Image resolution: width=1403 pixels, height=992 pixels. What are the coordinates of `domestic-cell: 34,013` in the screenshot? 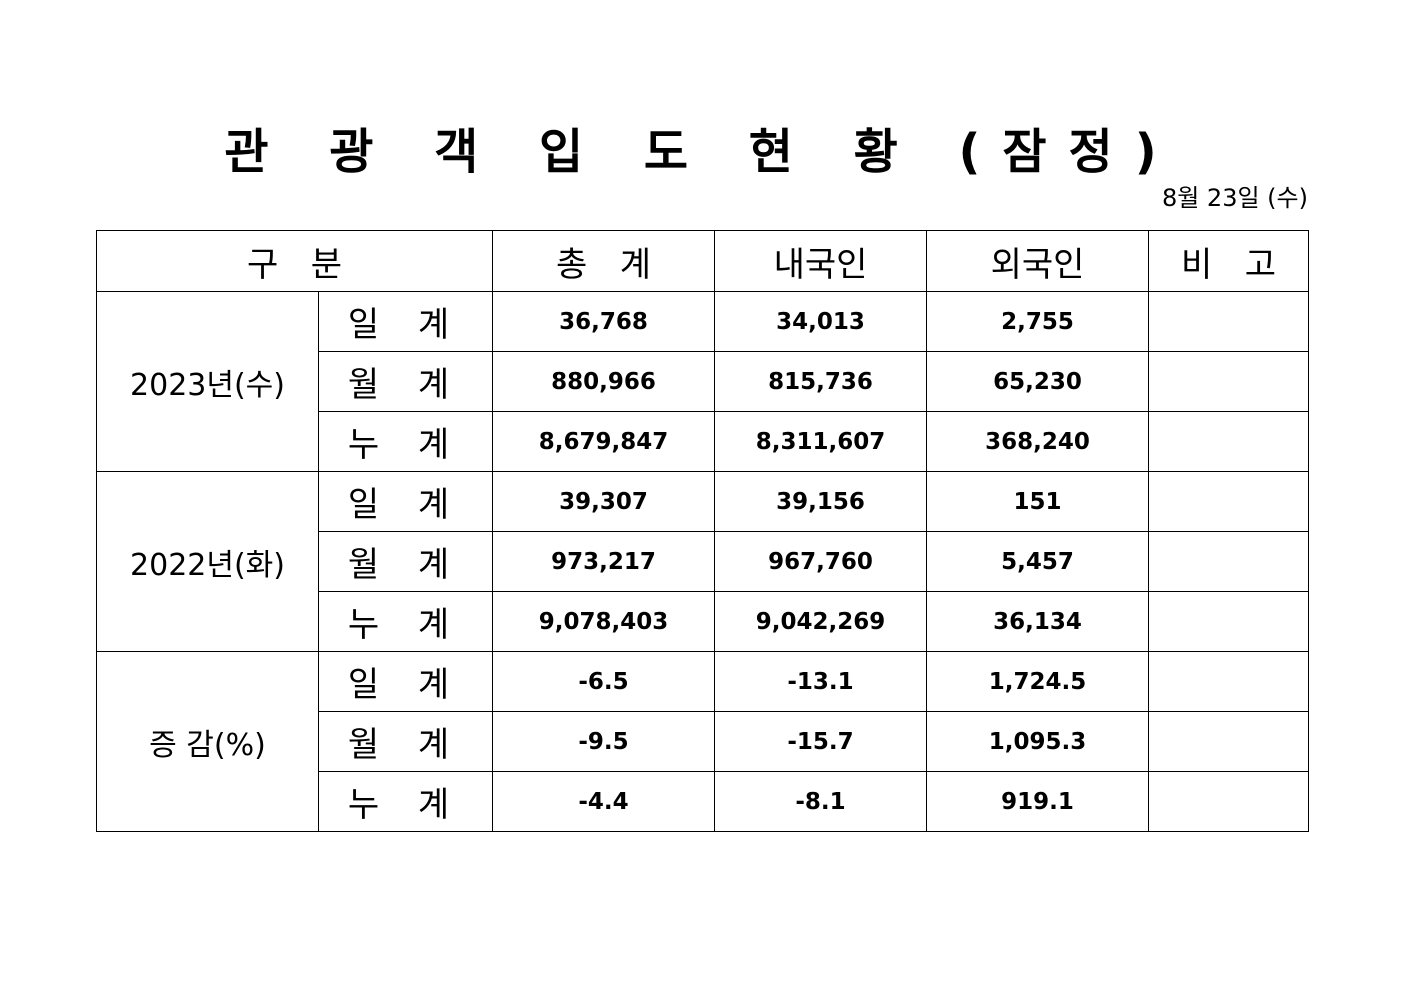 It's located at (820, 321).